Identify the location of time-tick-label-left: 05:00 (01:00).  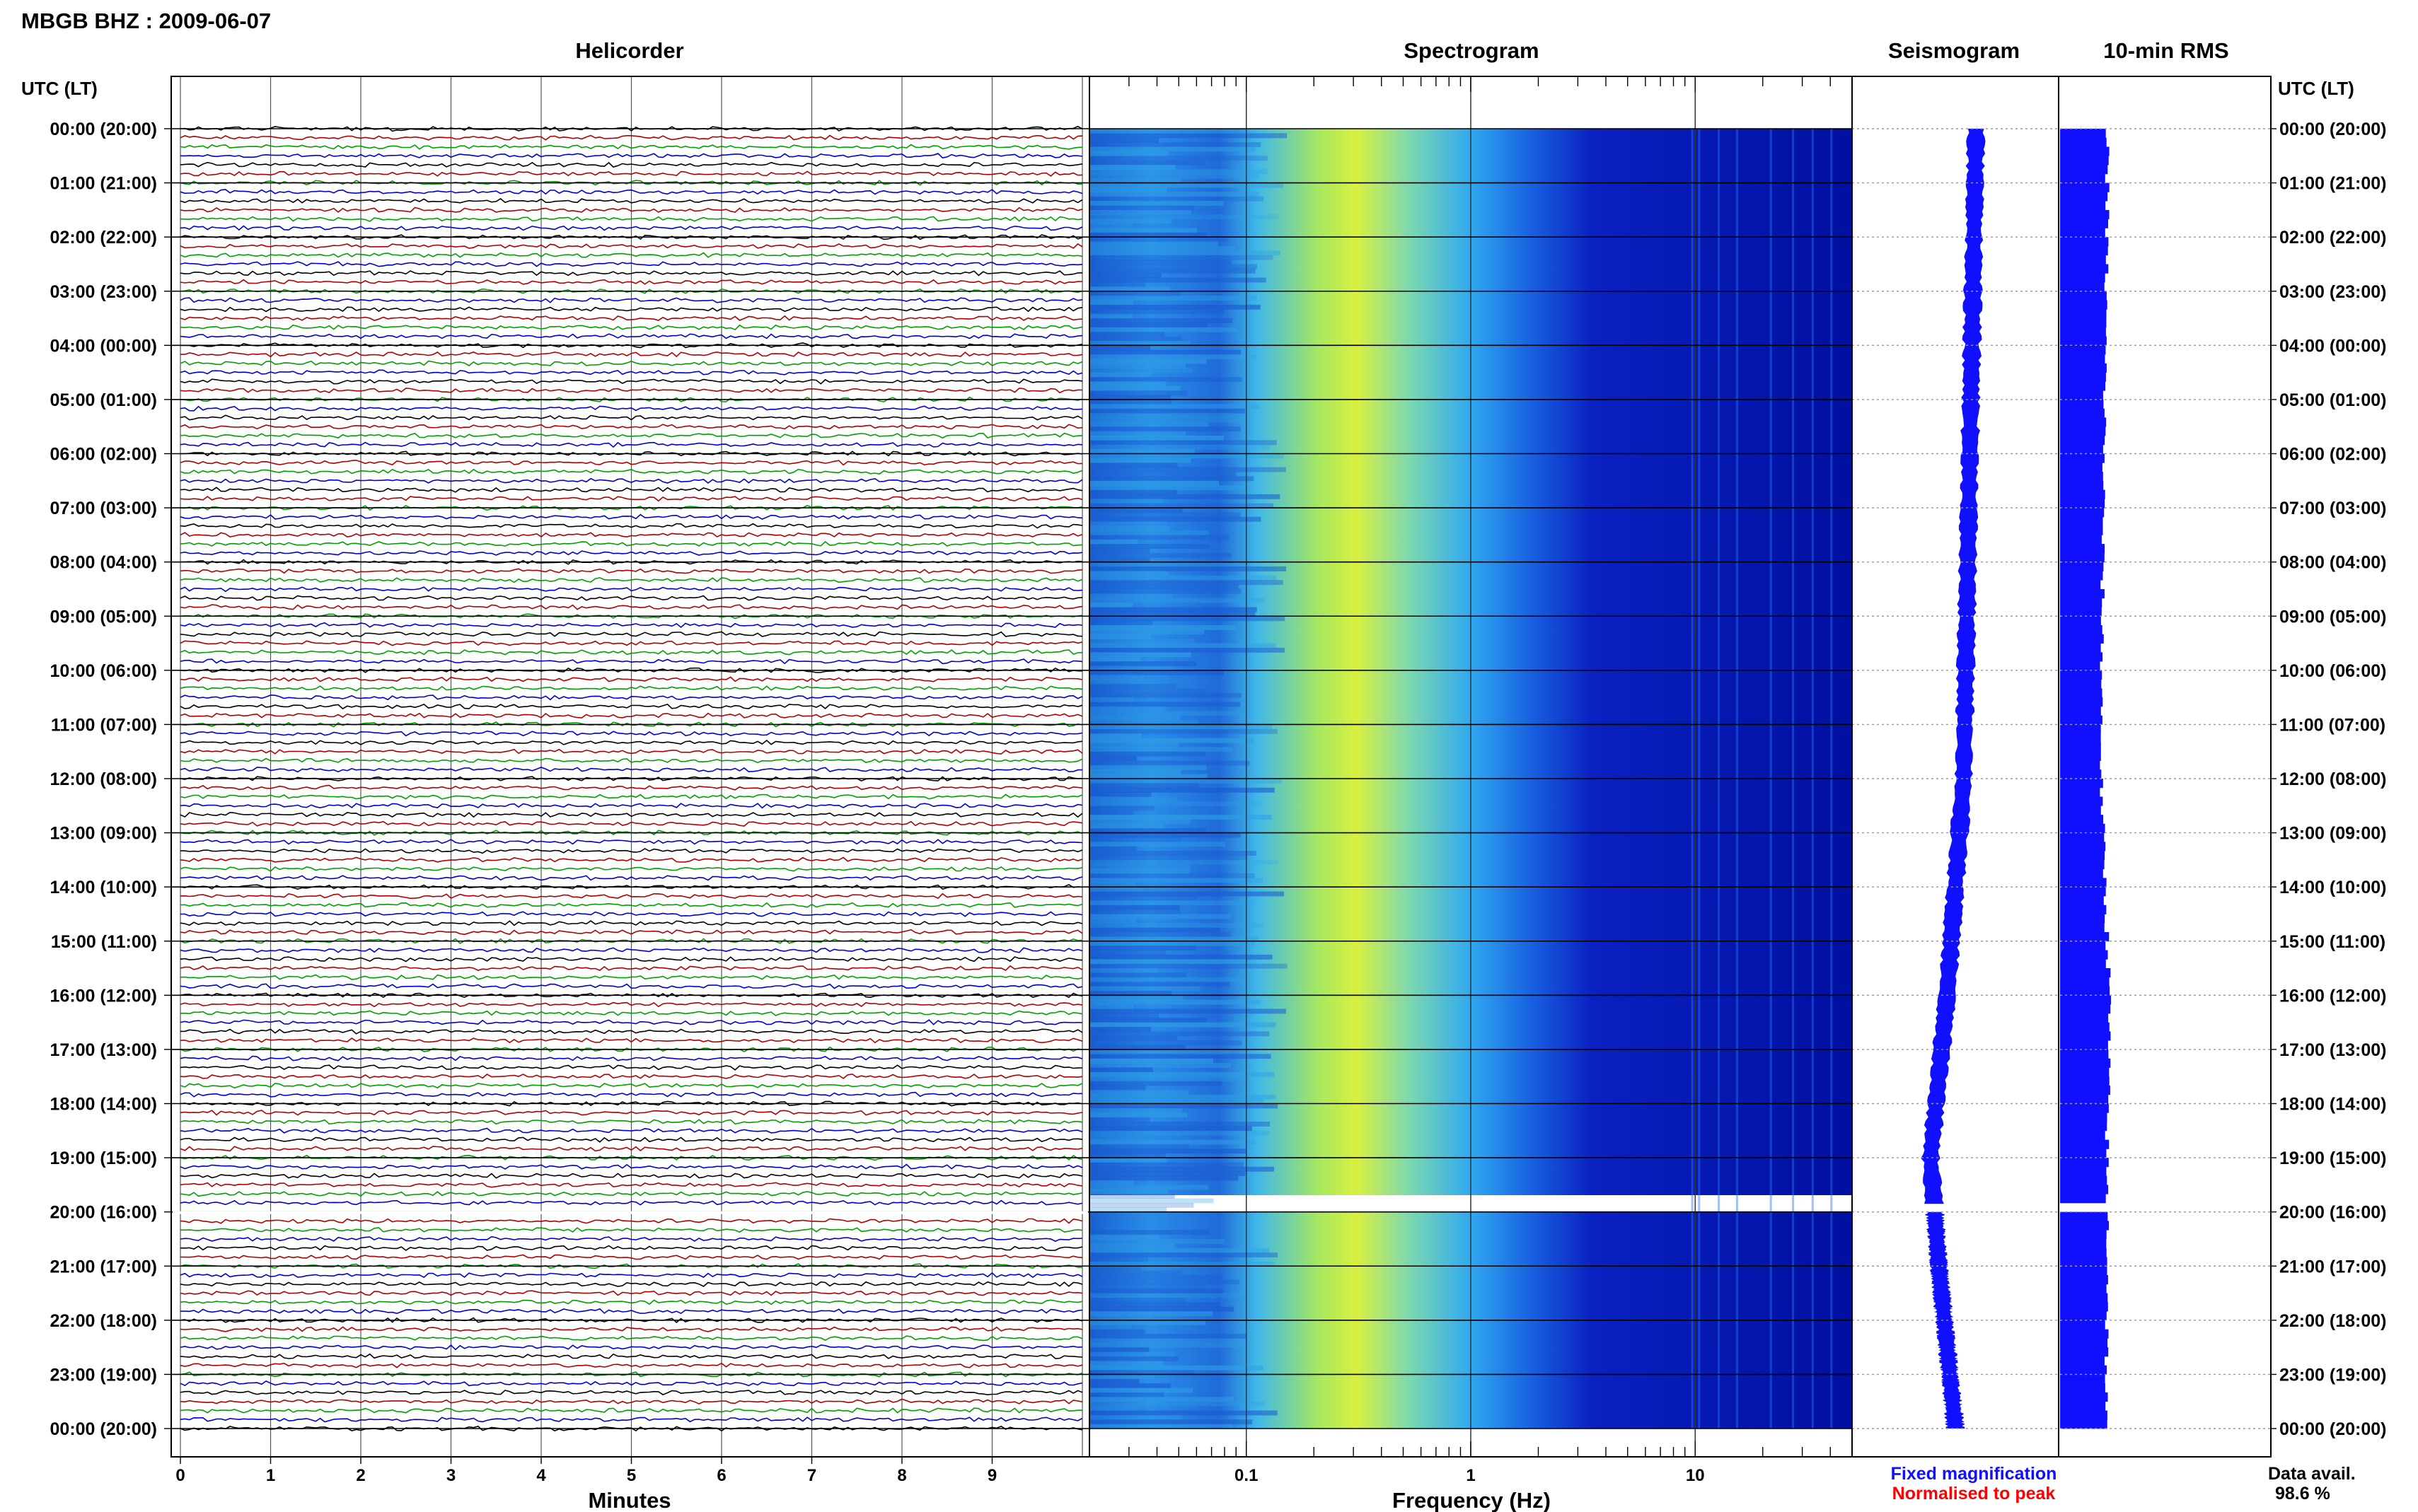
(103, 400).